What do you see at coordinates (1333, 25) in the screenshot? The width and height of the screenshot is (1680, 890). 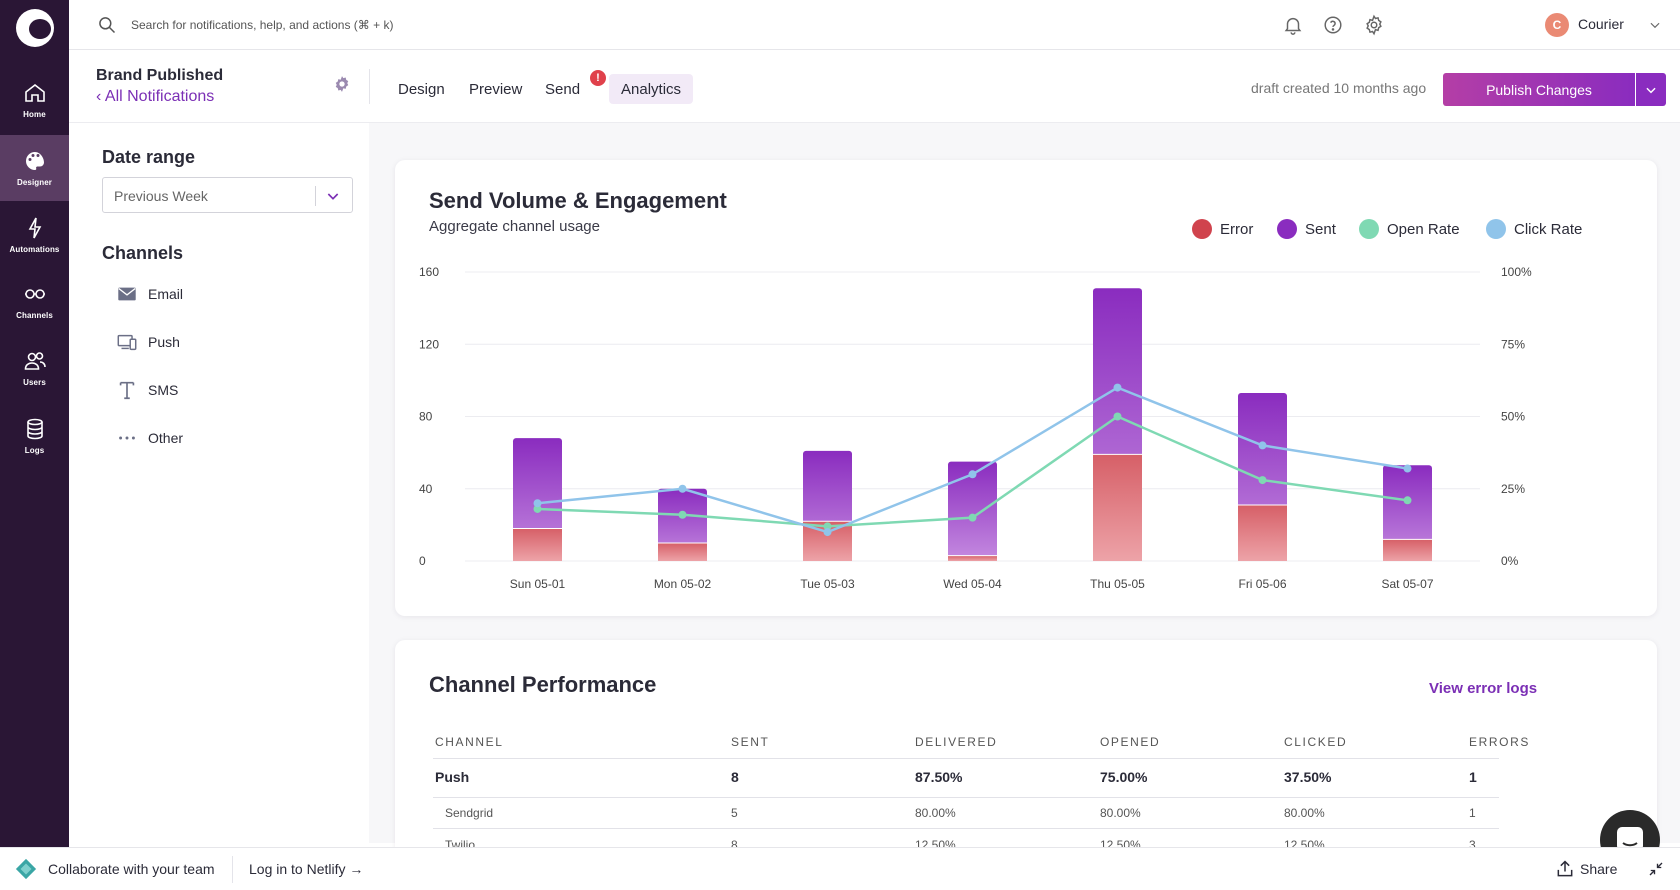 I see `help-icon` at bounding box center [1333, 25].